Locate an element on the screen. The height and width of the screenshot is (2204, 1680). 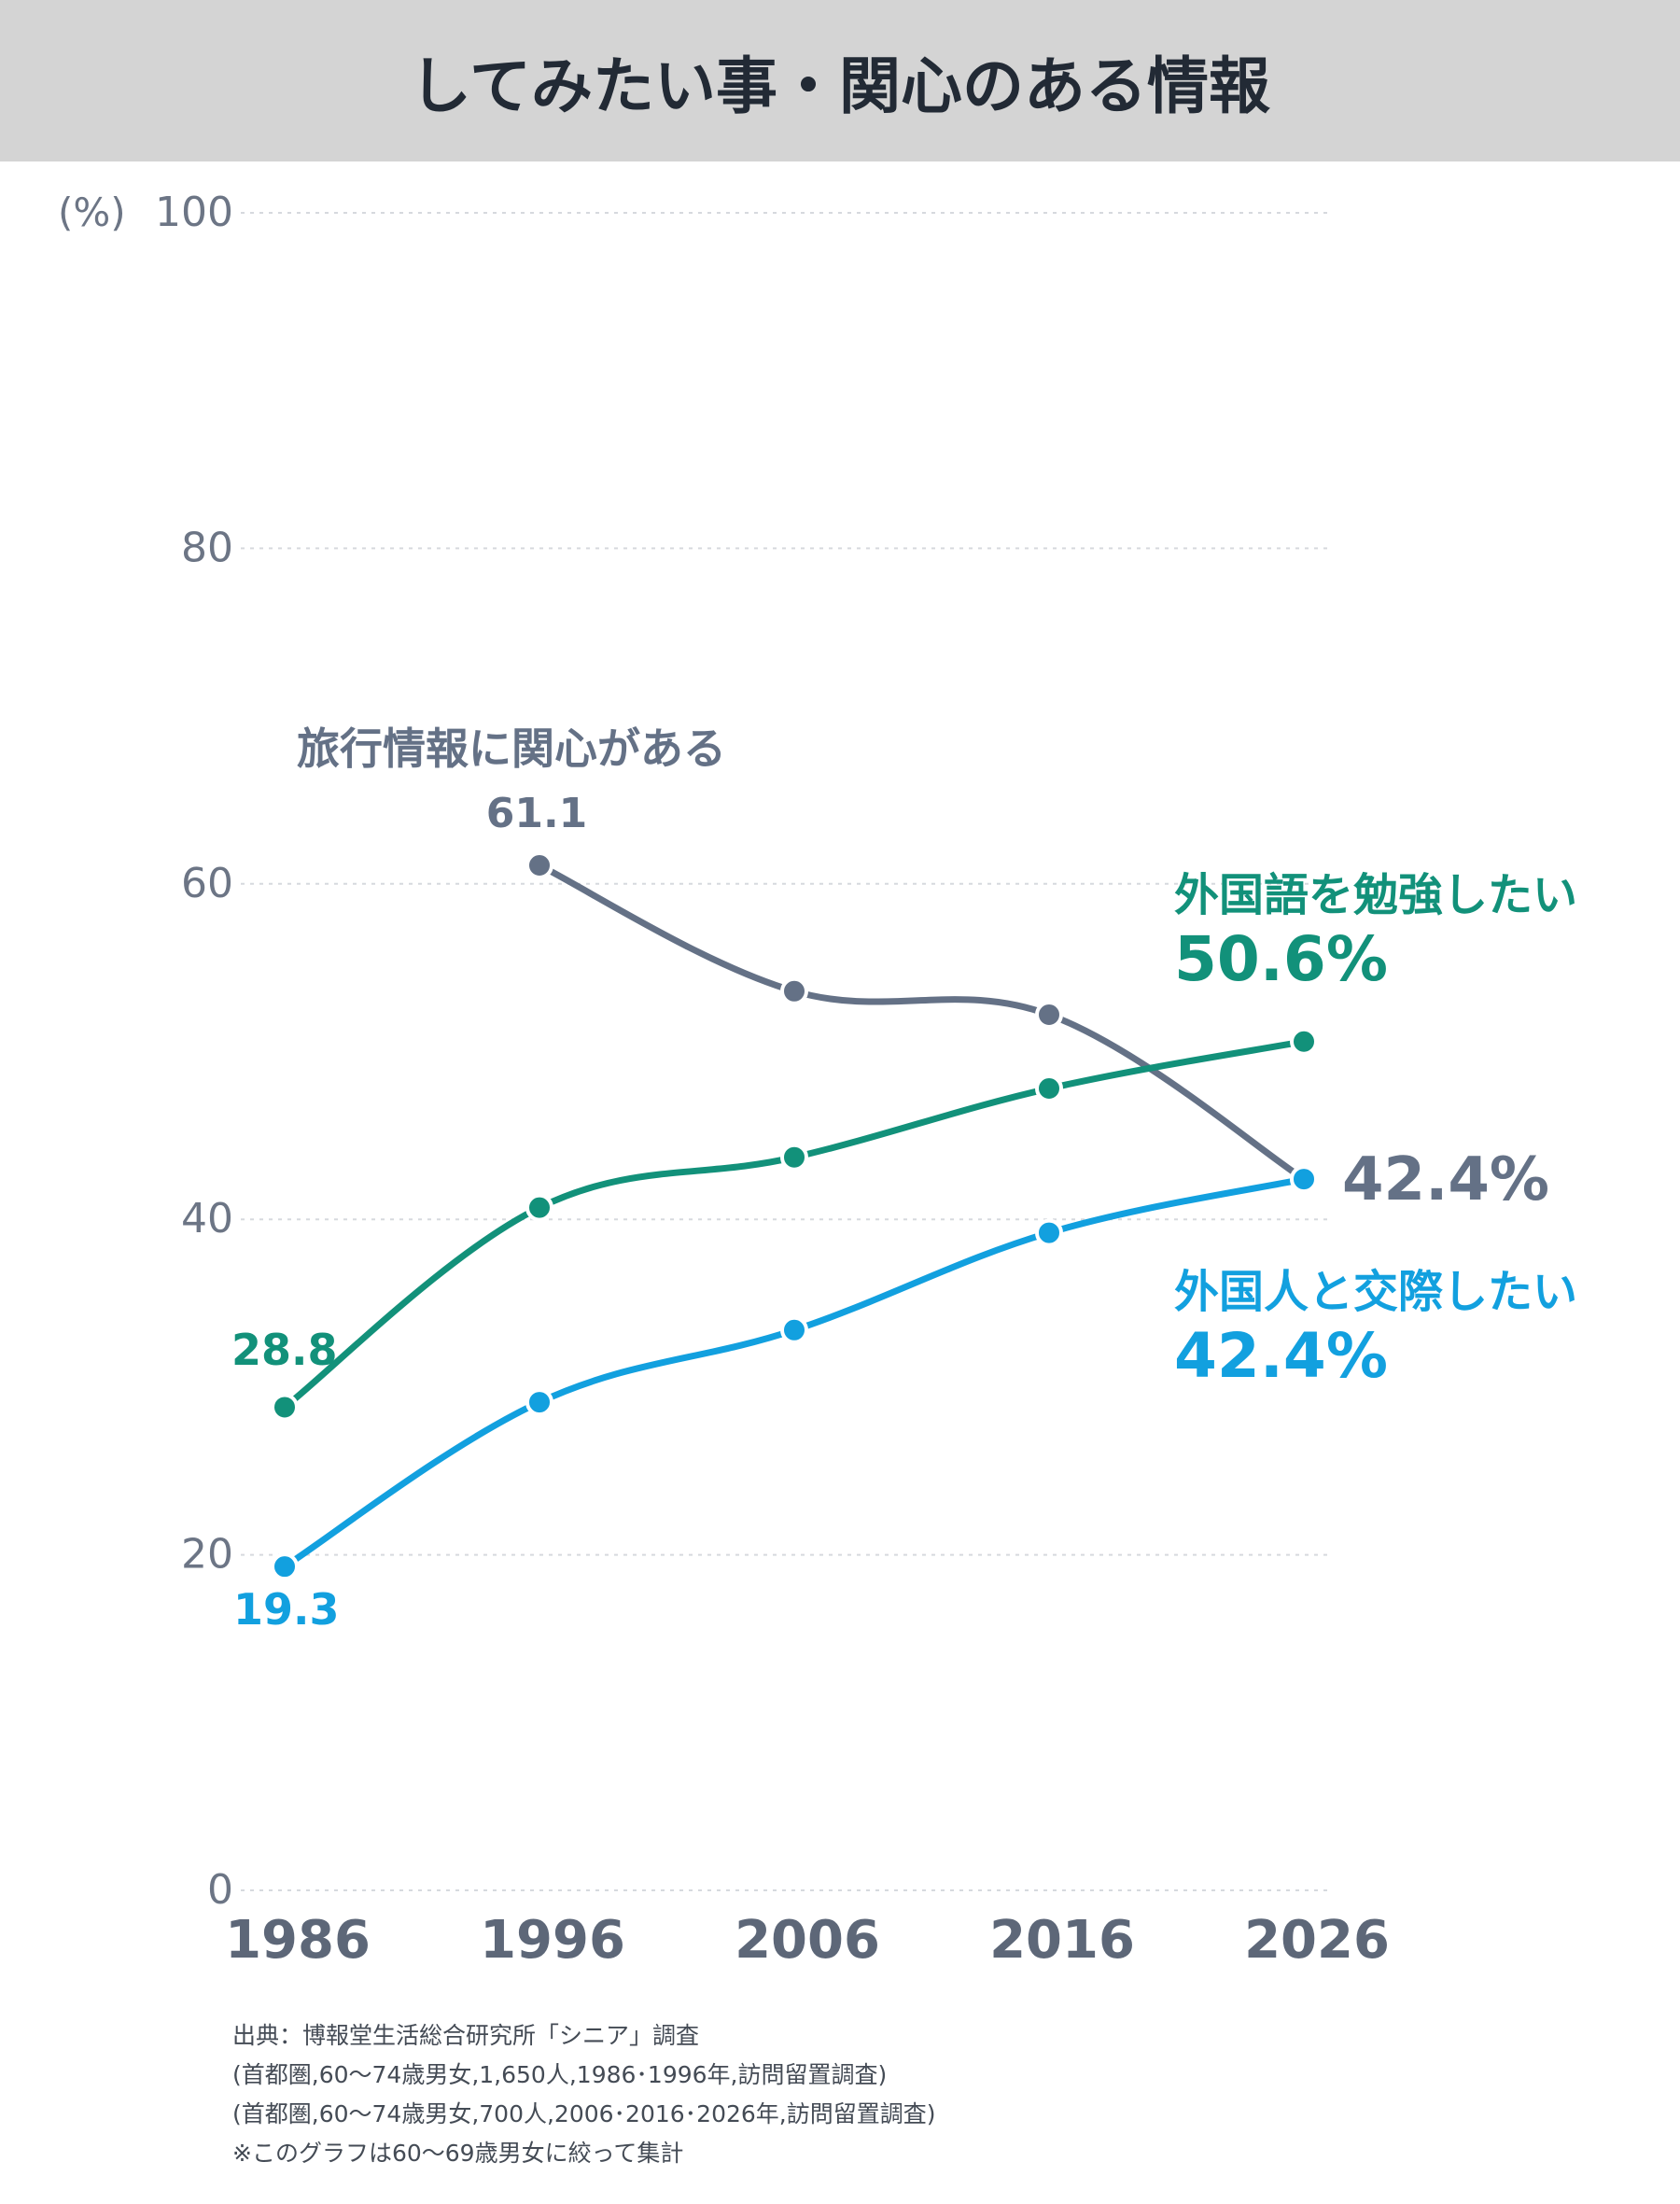
title-bar: してみたい事・関心のある情報 is located at coordinates (840, 80).